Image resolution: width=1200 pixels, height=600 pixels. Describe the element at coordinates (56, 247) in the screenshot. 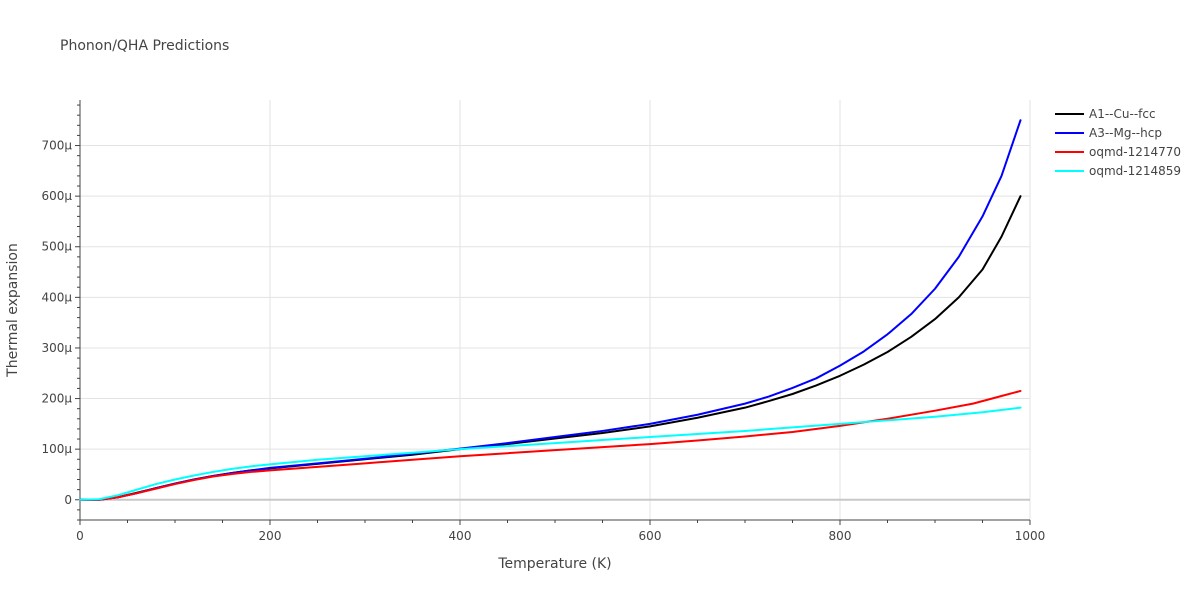

I see `y-tick-label: 500μ` at that location.